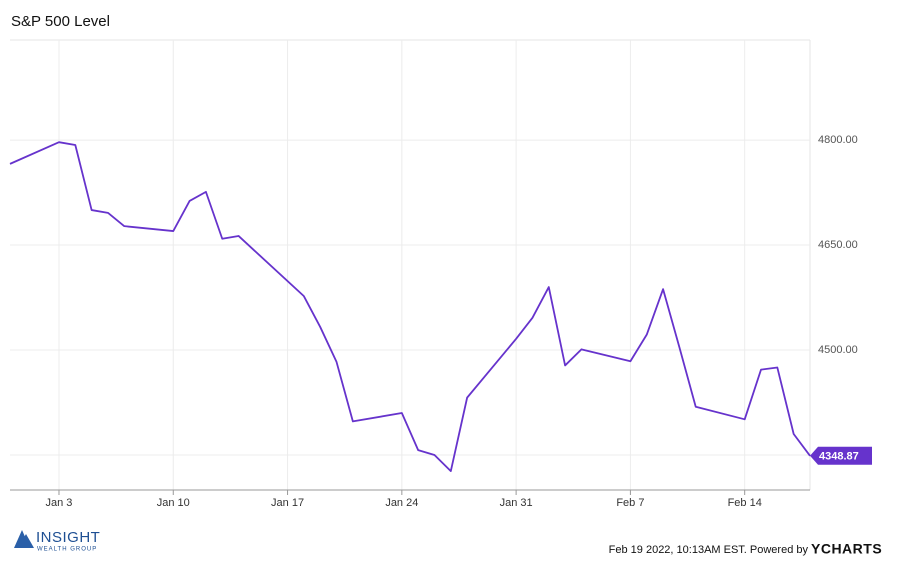  I want to click on last-value-box, so click(841, 455).